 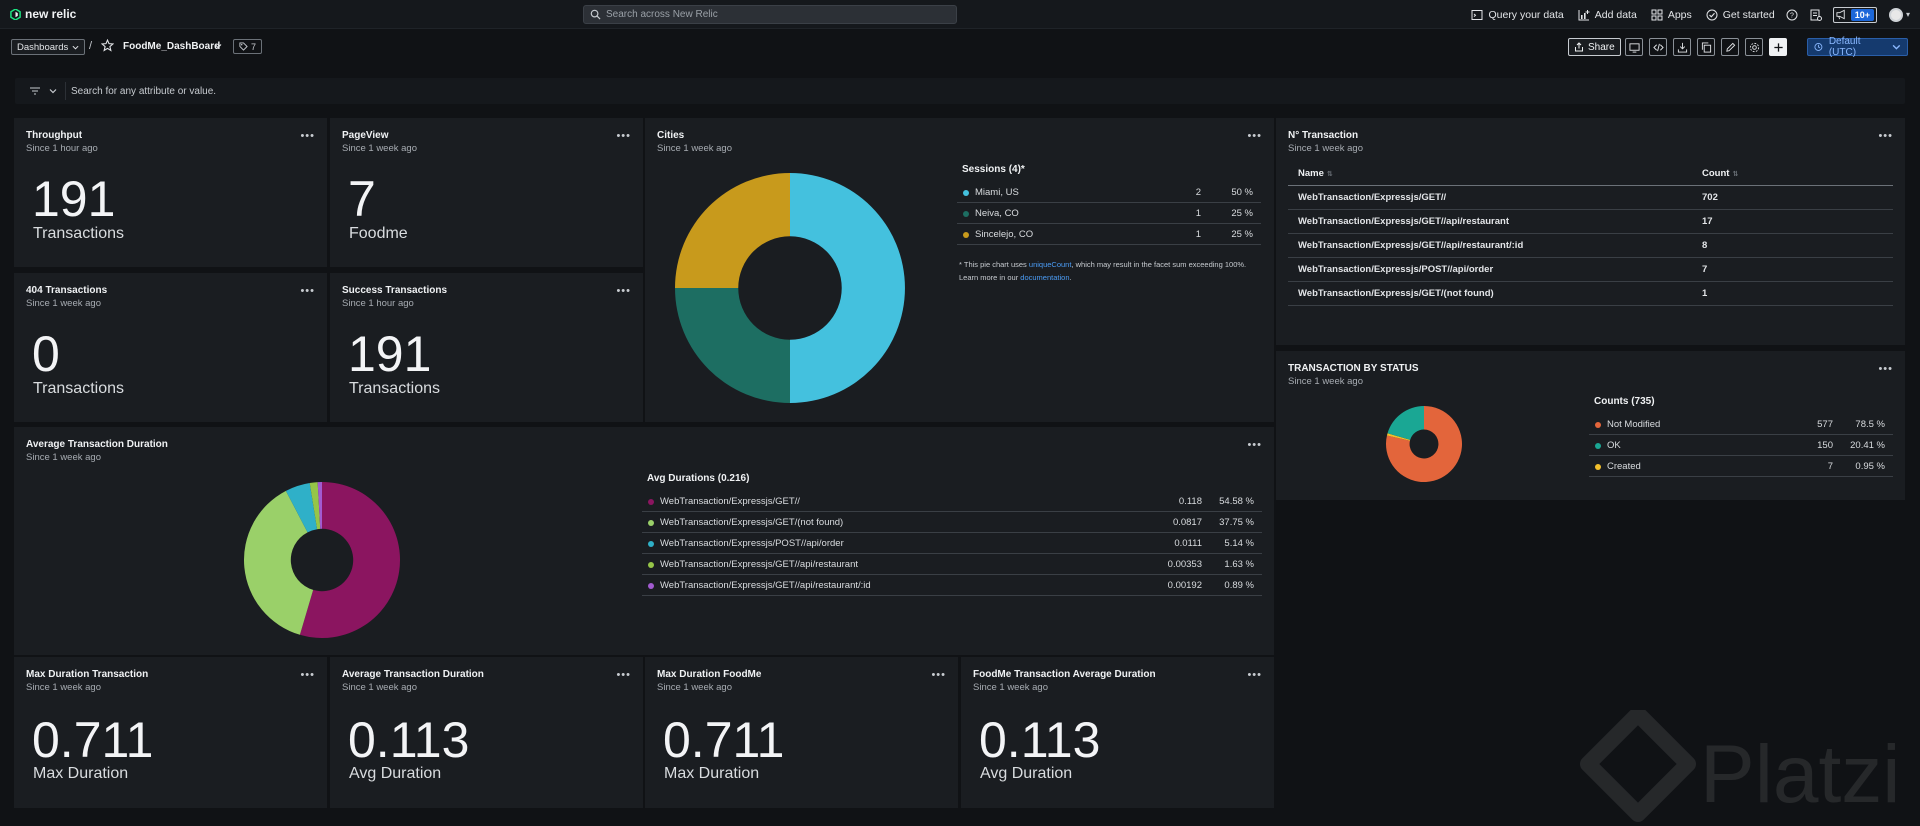 I want to click on avg-duration-donut-chart, so click(x=322, y=560).